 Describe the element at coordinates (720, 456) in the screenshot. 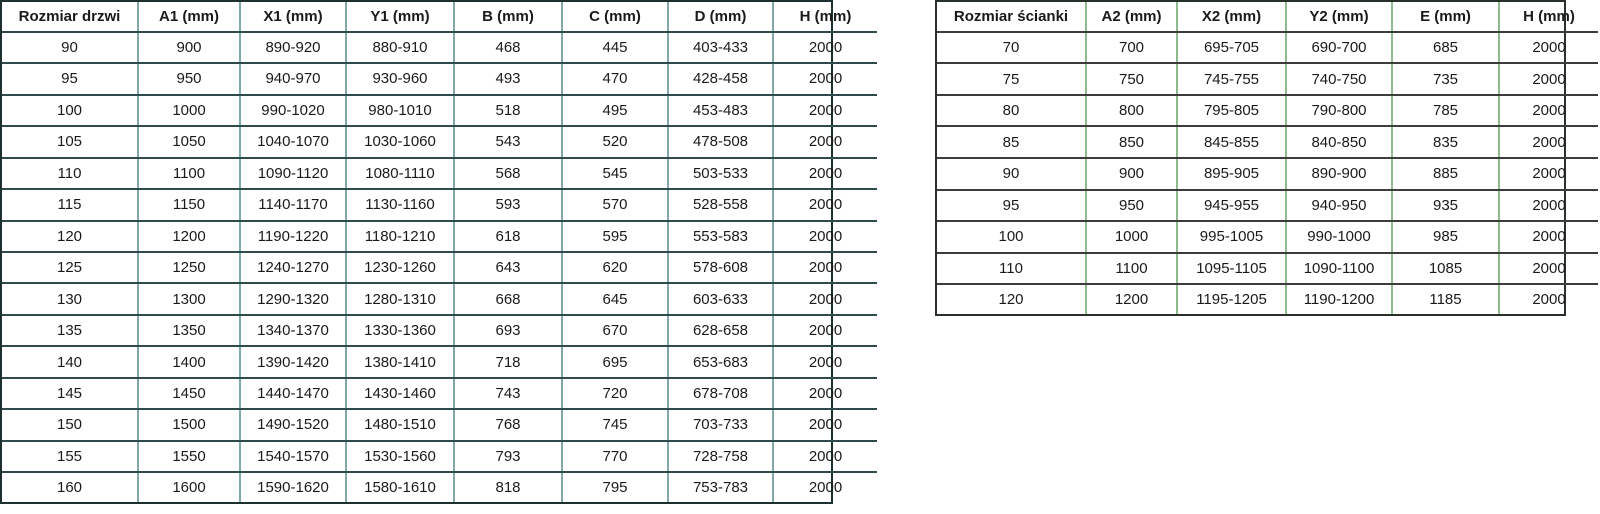

I see `table-cell: 728-758` at that location.